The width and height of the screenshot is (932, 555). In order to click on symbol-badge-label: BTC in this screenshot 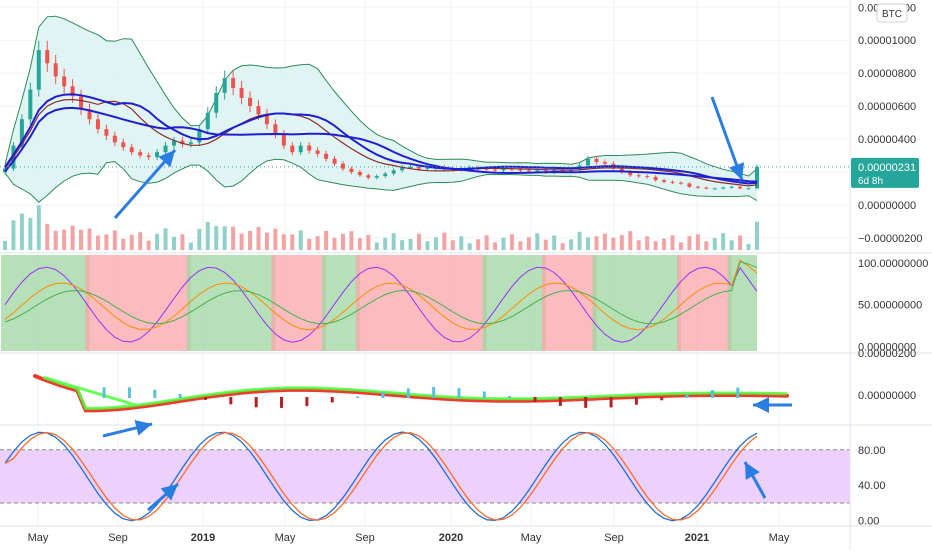, I will do `click(892, 14)`.